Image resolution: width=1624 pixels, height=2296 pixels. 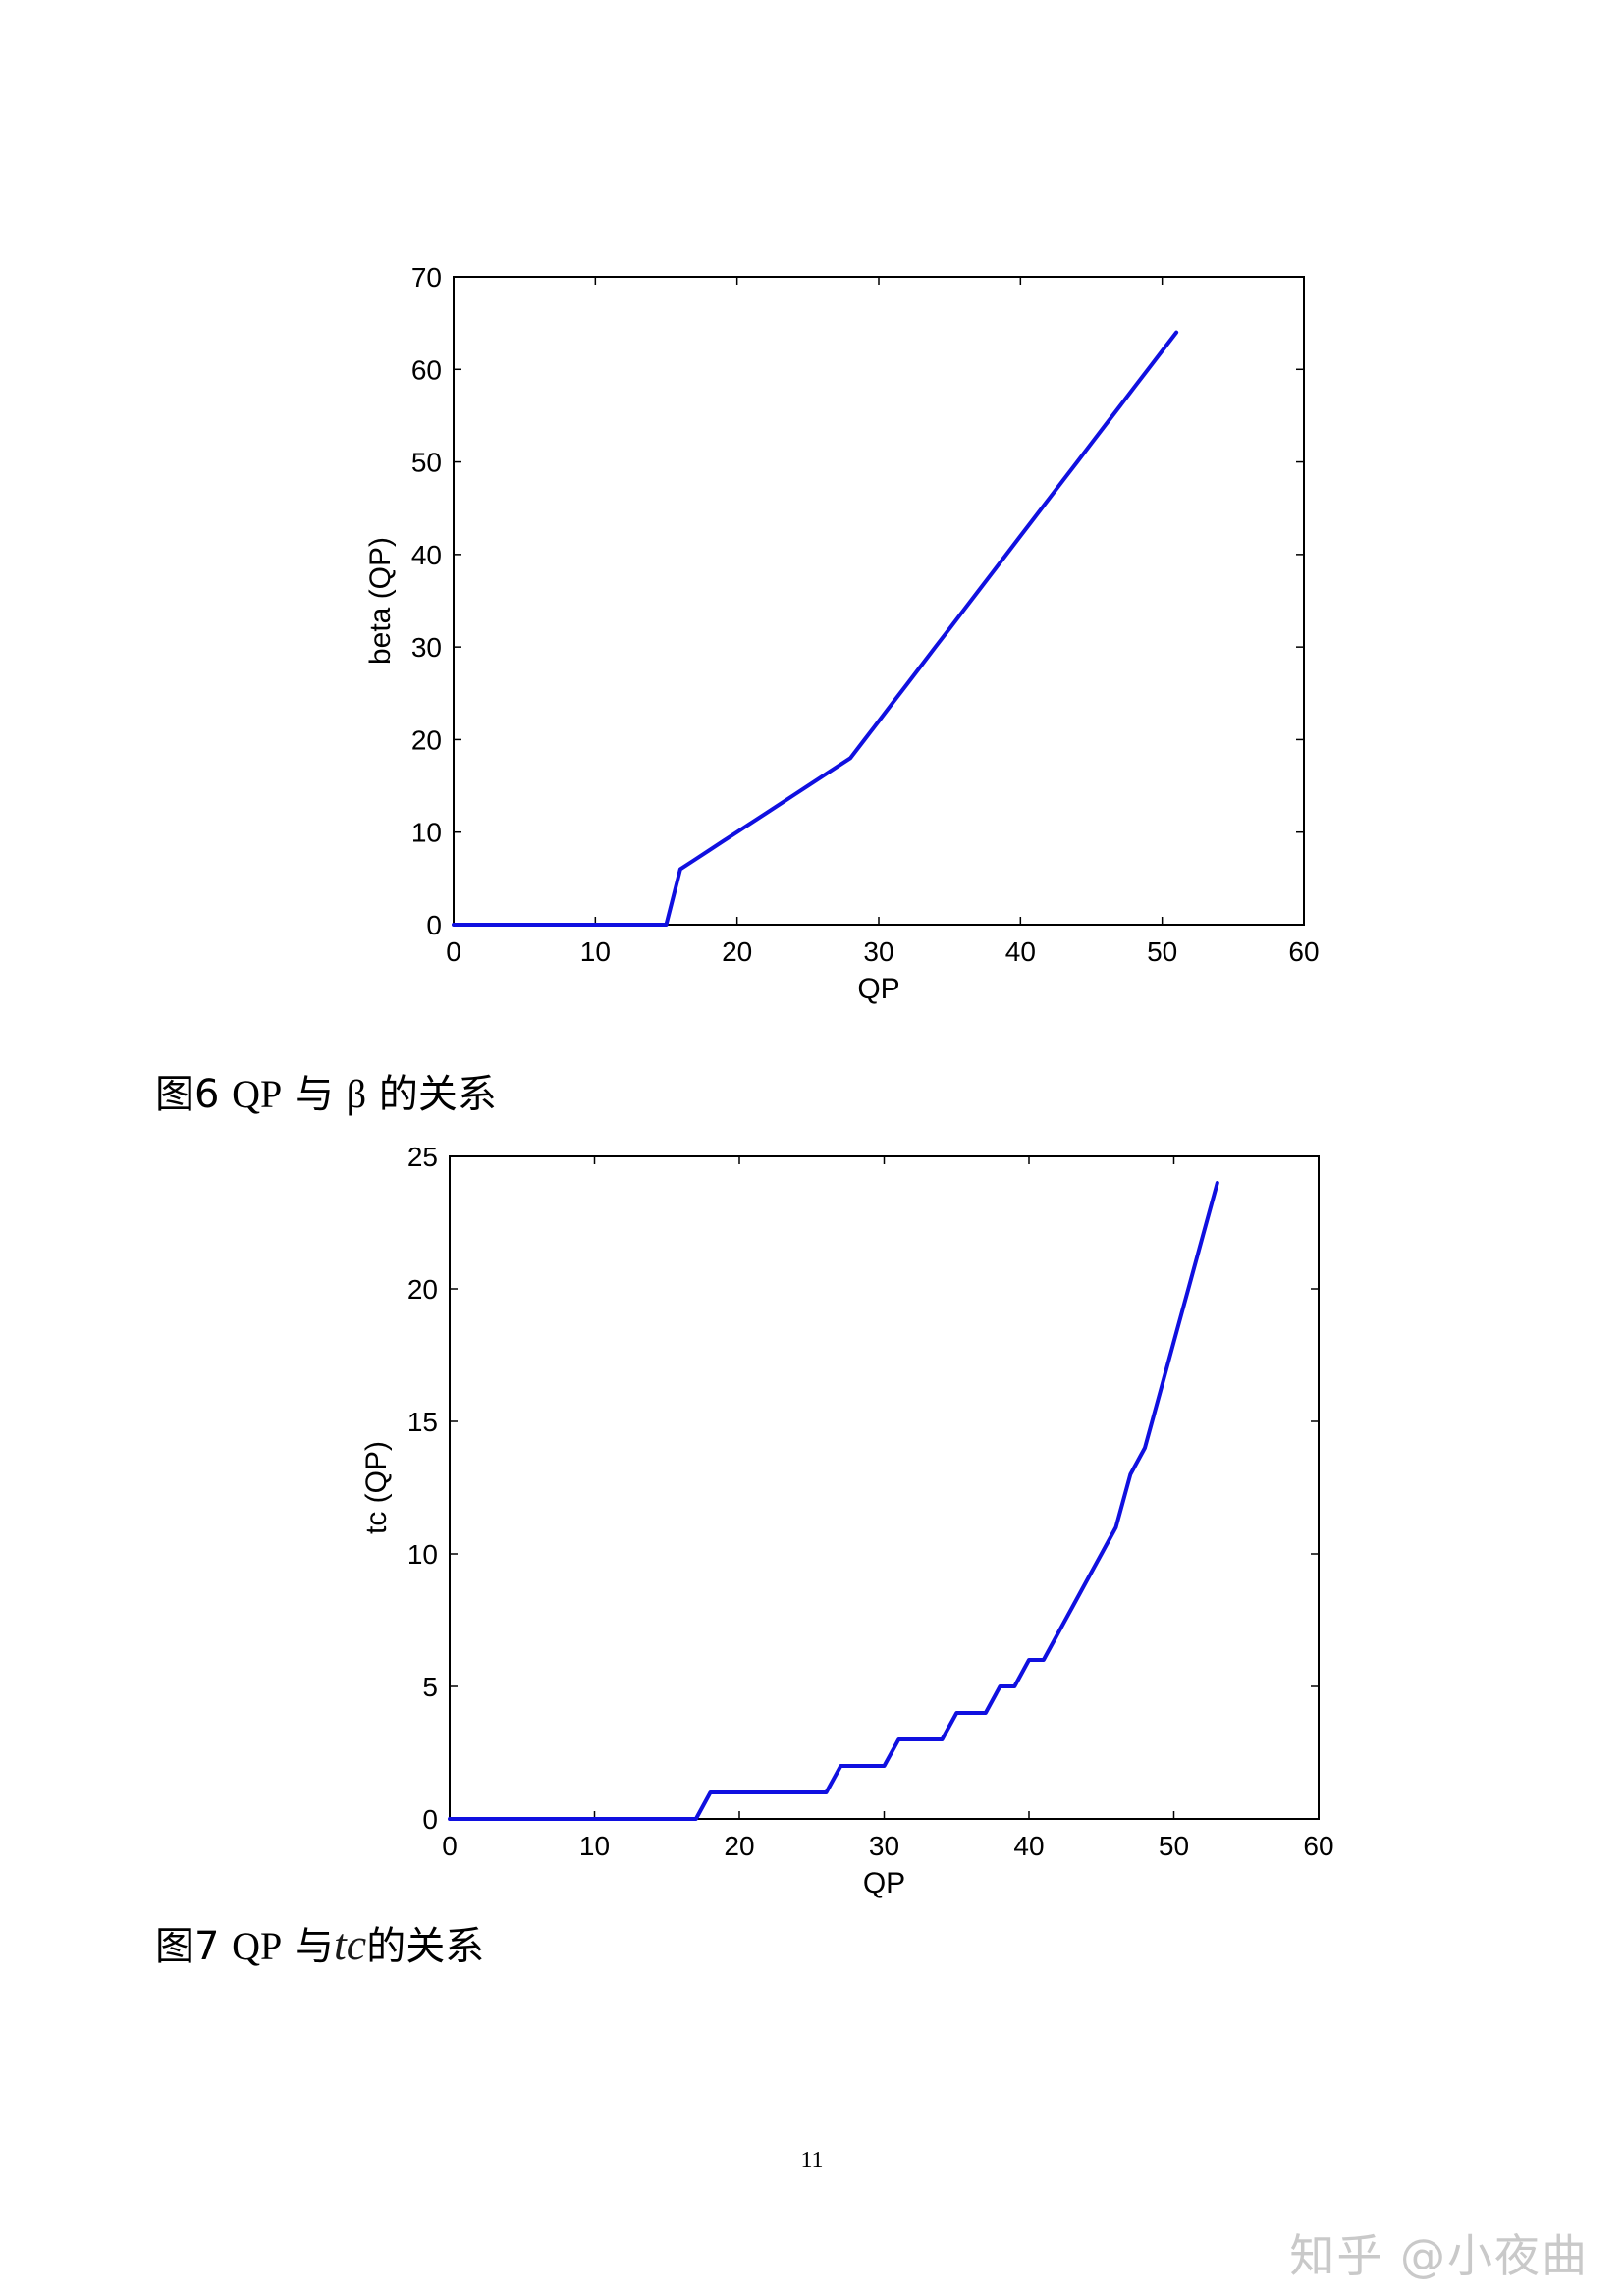 What do you see at coordinates (356, 1094) in the screenshot?
I see `caption-beta-symbol: β` at bounding box center [356, 1094].